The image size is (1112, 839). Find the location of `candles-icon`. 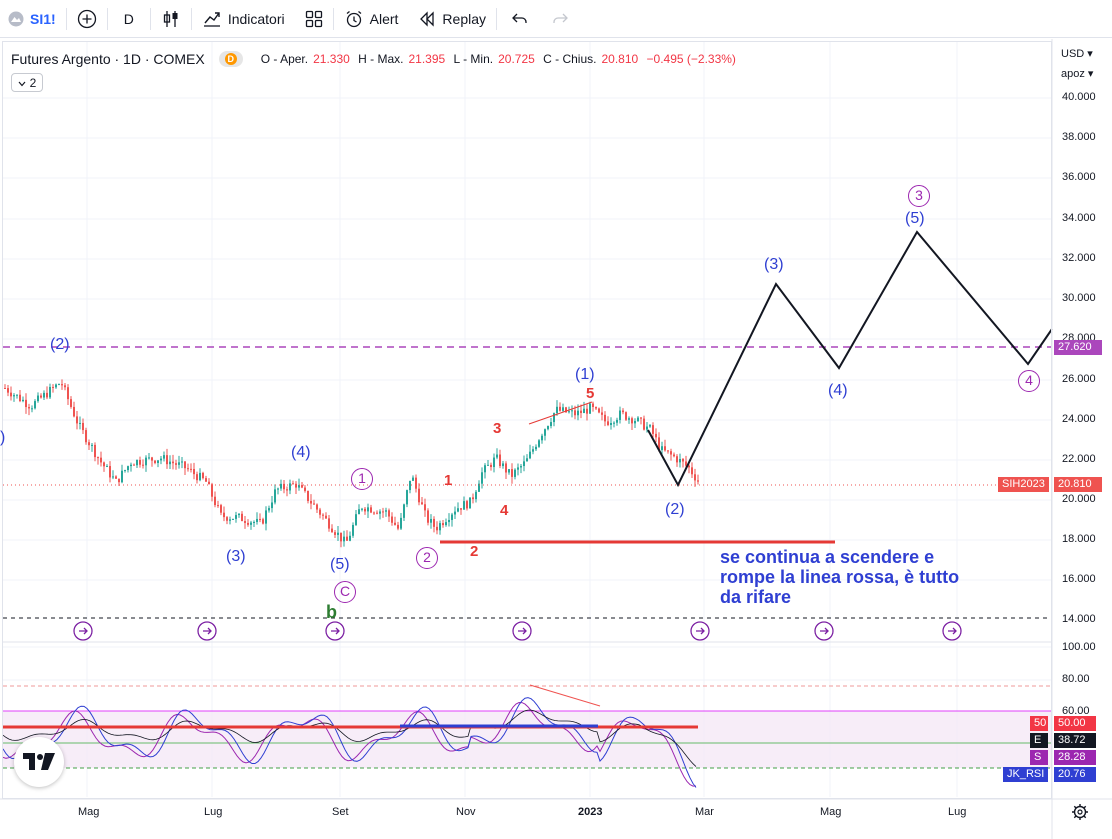

candles-icon is located at coordinates (171, 19).